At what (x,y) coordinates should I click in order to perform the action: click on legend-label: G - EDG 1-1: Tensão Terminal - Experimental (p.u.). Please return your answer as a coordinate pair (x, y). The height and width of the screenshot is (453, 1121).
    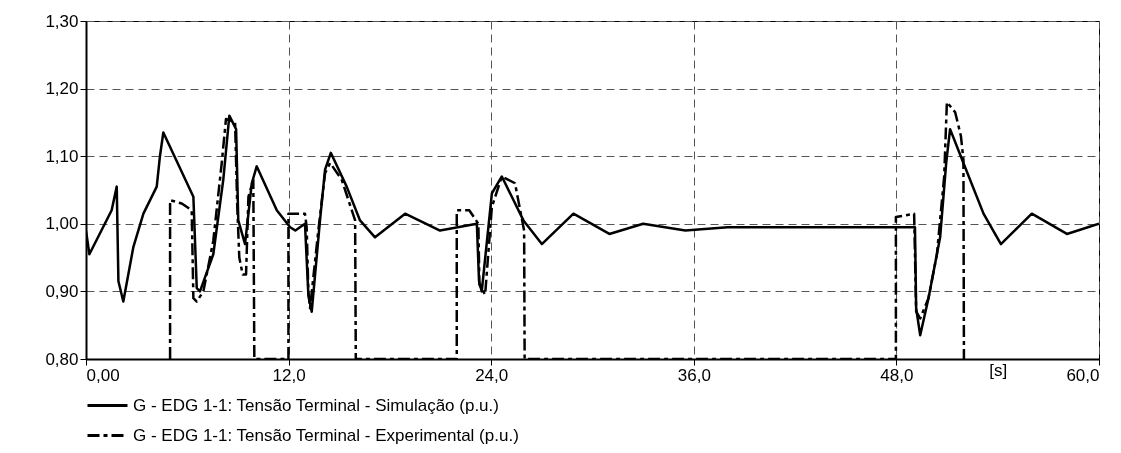
    Looking at the image, I should click on (326, 435).